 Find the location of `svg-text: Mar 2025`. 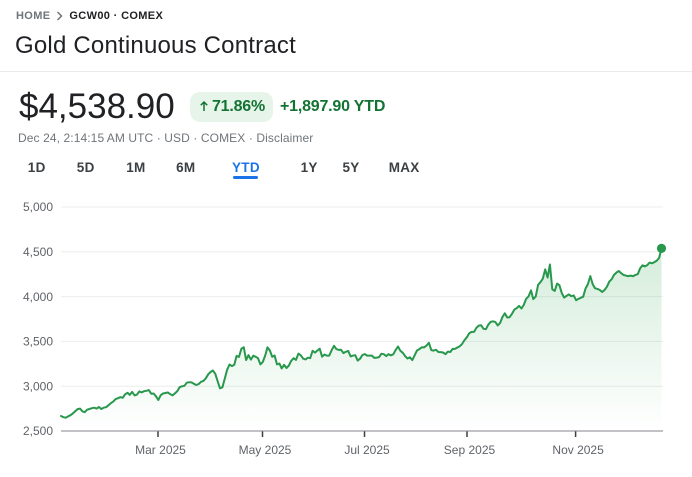

svg-text: Mar 2025 is located at coordinates (160, 450).